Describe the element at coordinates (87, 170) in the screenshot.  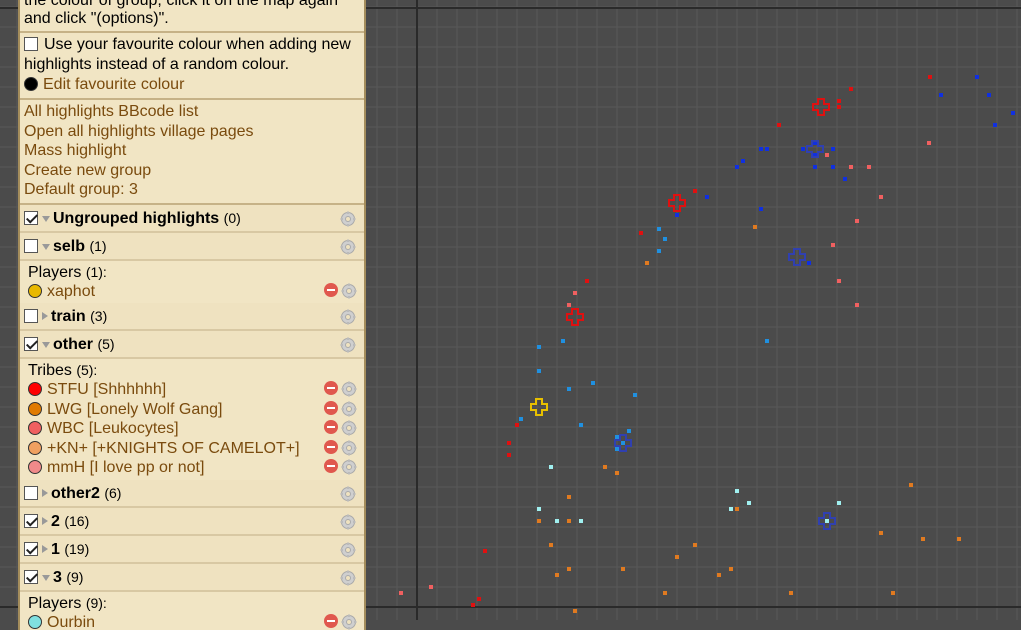
I see `create-group-link: Create new group` at that location.